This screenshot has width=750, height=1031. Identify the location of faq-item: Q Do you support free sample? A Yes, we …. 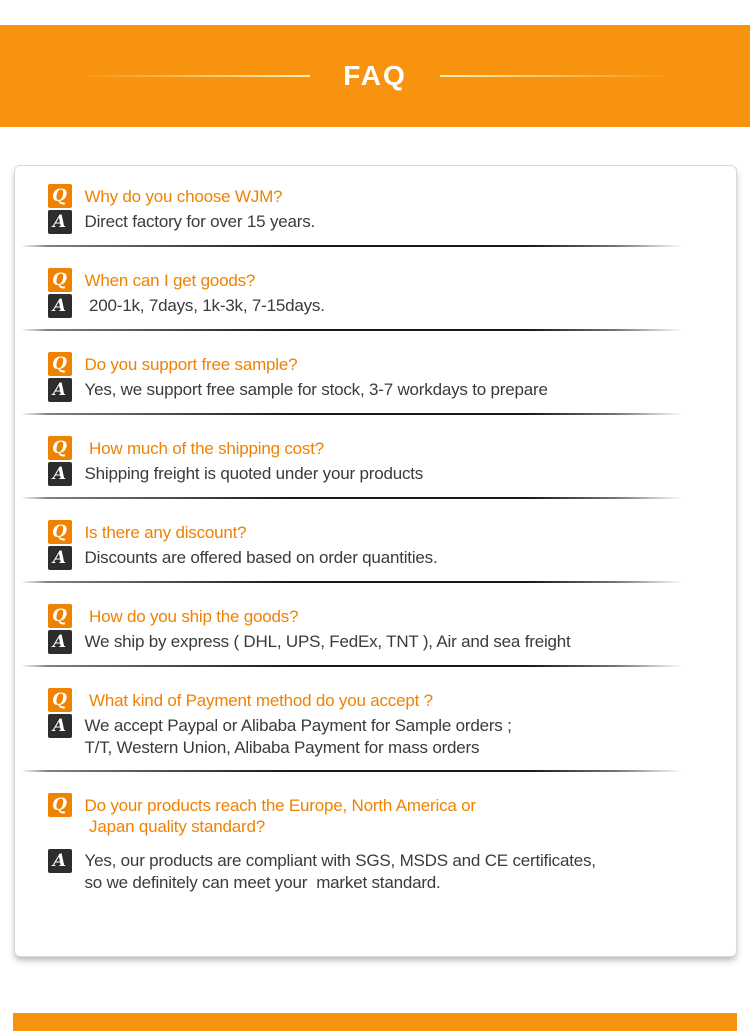
(375, 383).